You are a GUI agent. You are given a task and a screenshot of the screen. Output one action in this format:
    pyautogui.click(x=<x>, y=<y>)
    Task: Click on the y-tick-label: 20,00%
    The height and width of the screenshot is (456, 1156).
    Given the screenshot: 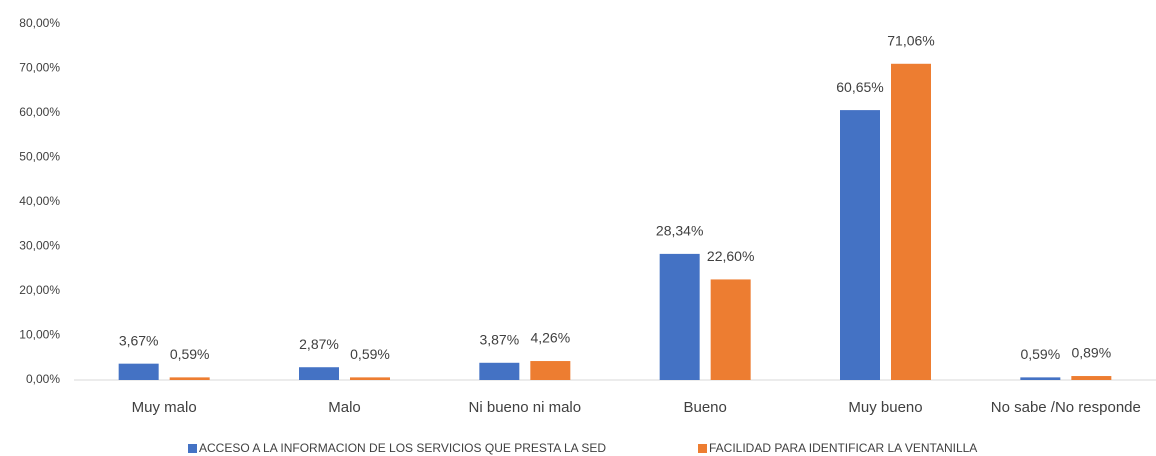 What is the action you would take?
    pyautogui.click(x=39, y=290)
    